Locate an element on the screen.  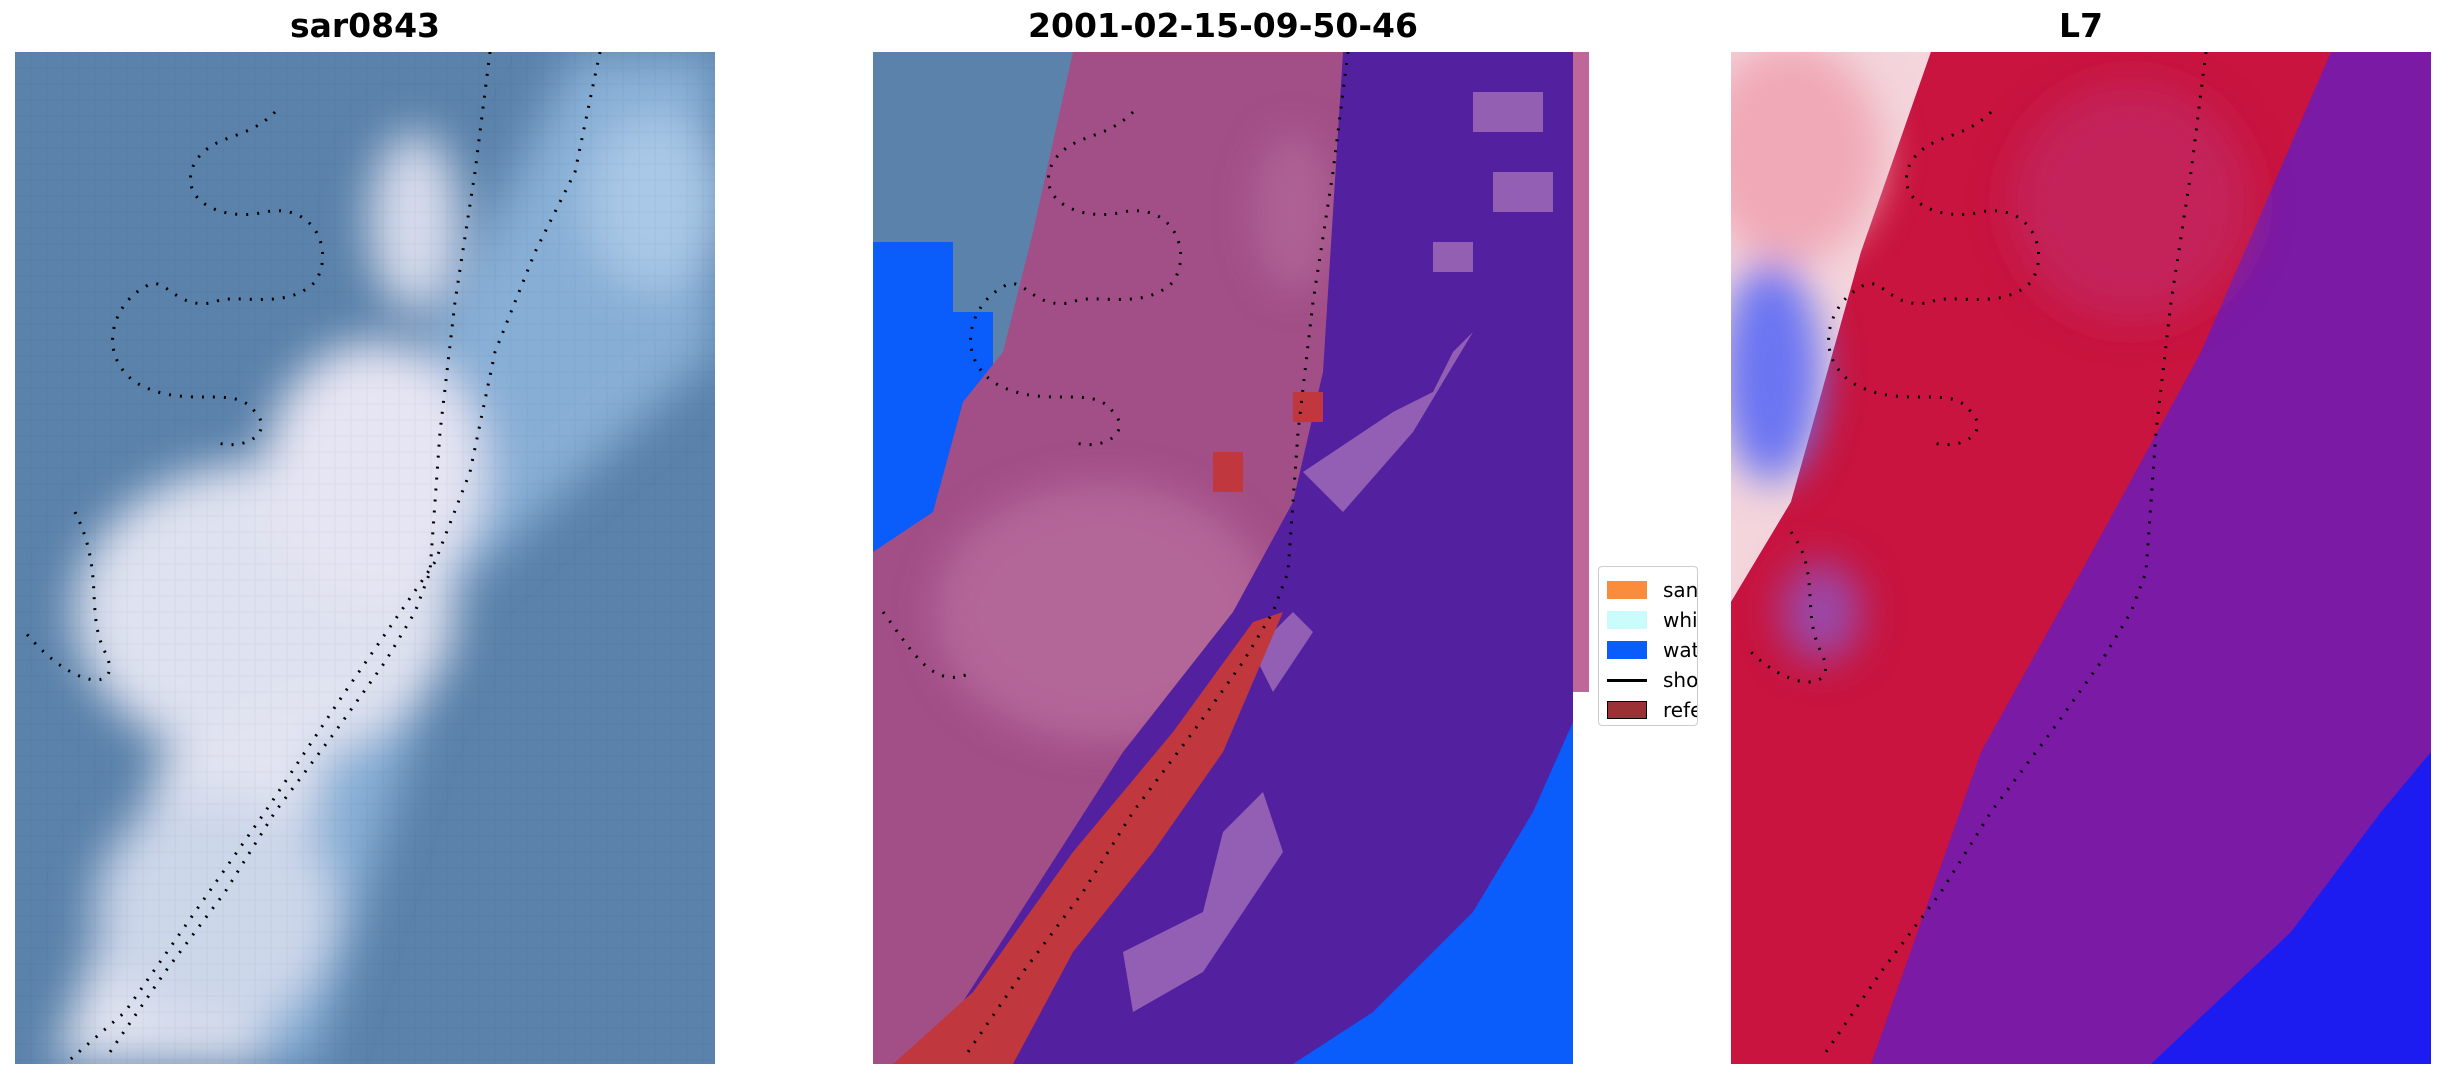
legend-item-shoreline: shoreline is located at coordinates (1652, 680).